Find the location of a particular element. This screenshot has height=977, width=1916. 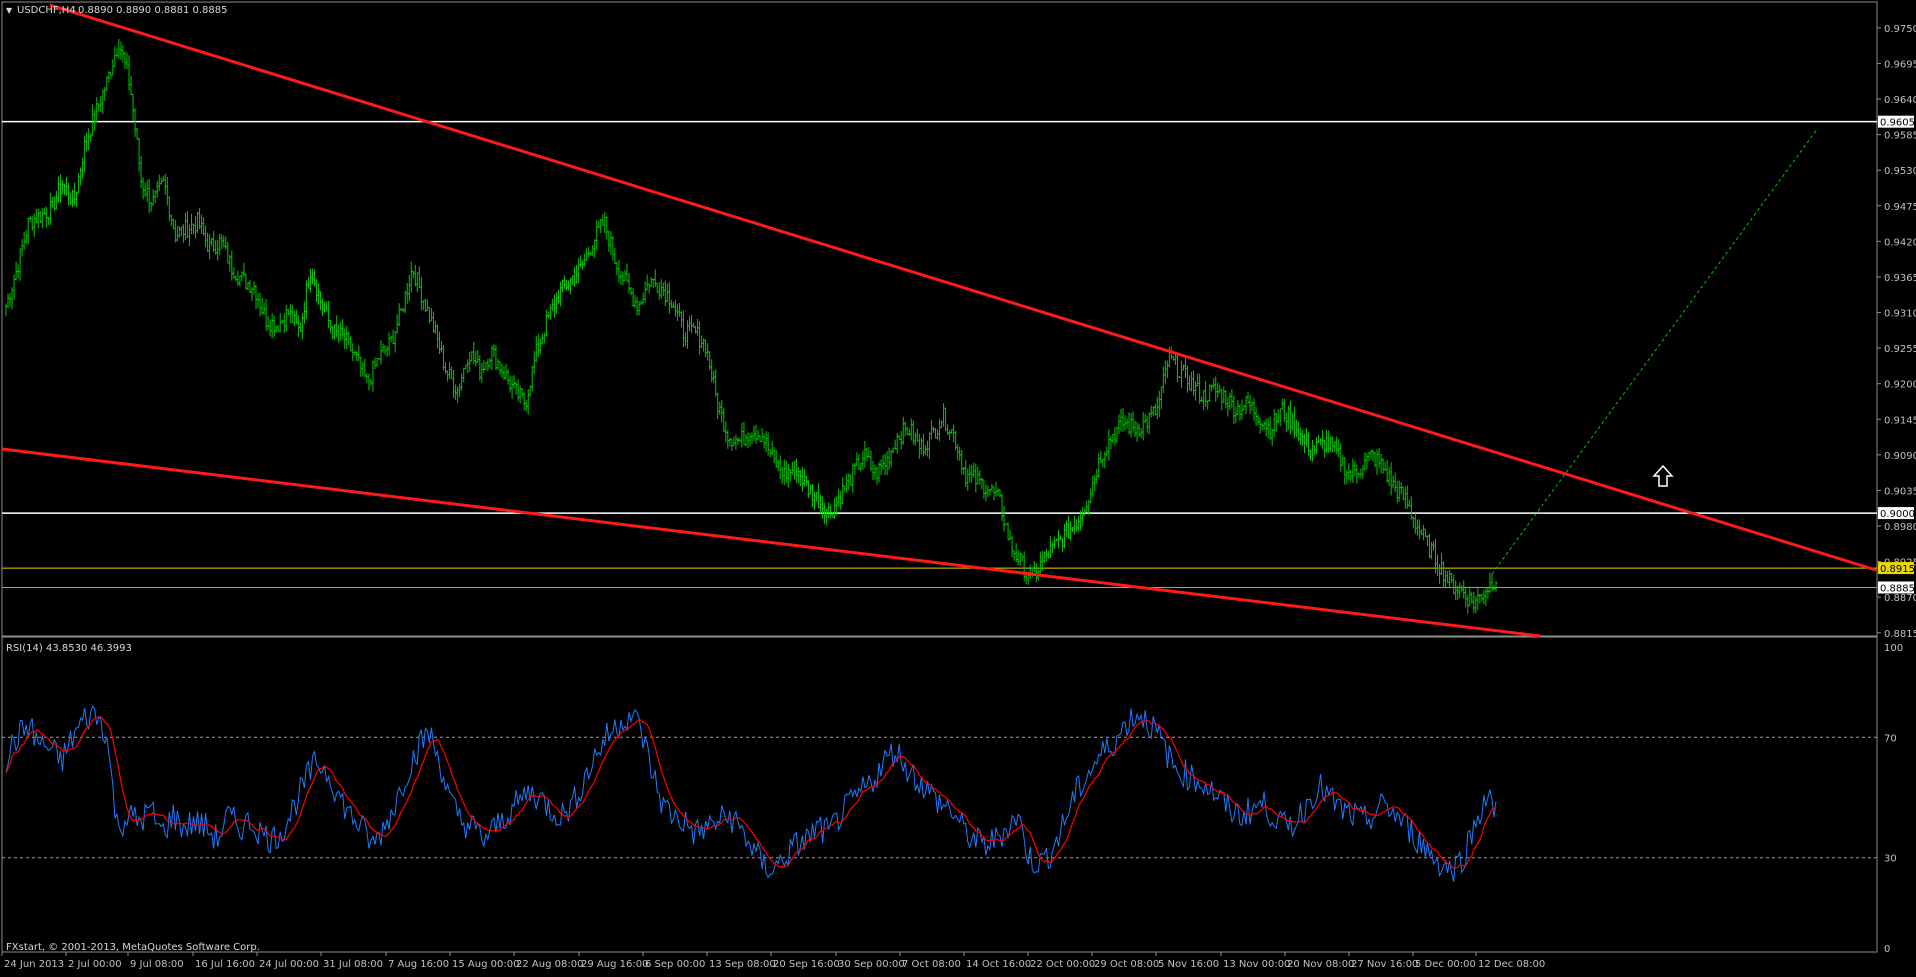

time-tick-label: 7 Oct 08:00 is located at coordinates (931, 964).